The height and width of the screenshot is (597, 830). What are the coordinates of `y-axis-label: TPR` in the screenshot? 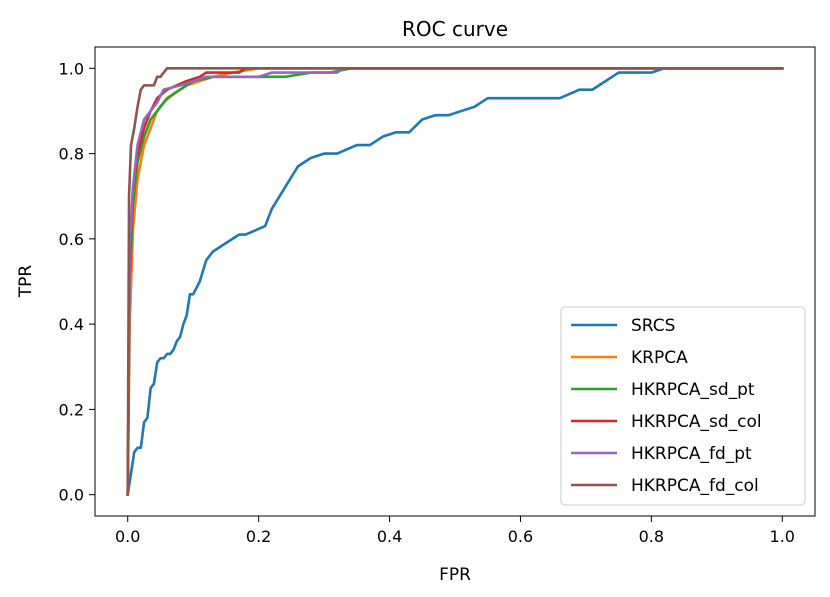 It's located at (26, 282).